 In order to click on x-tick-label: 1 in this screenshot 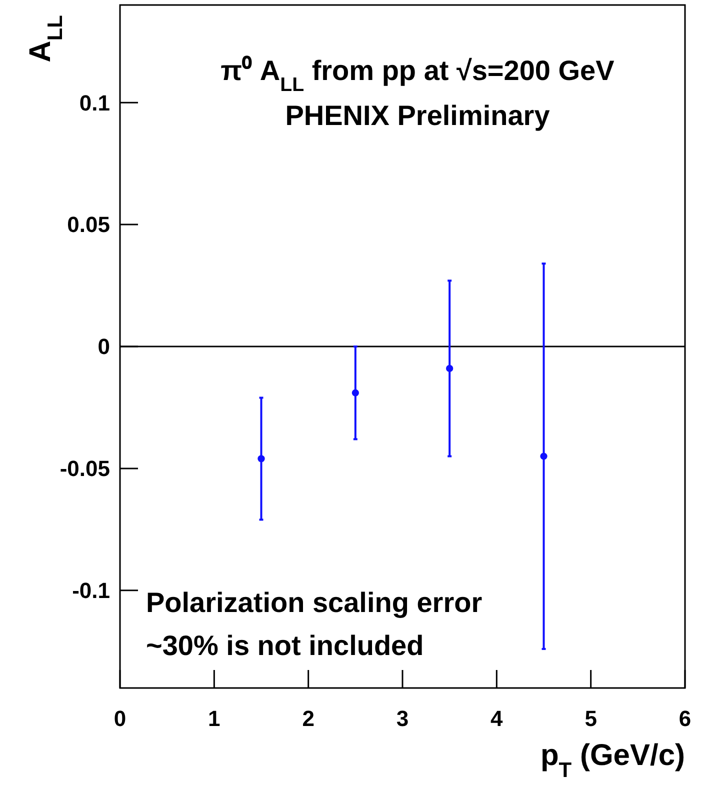, I will do `click(214, 718)`.